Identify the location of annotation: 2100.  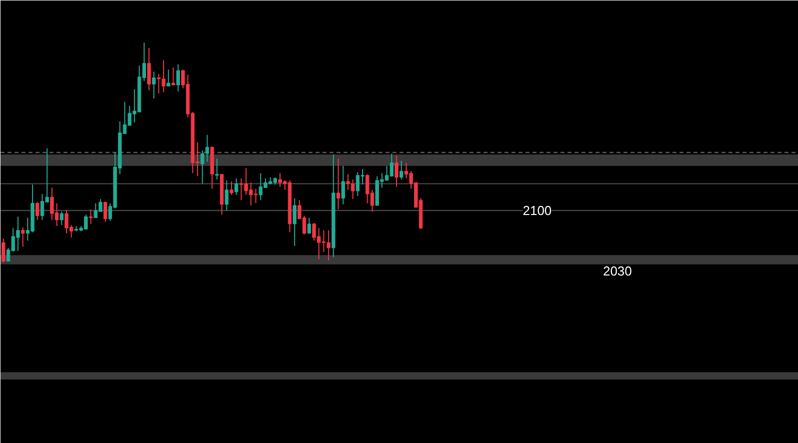
(537, 210).